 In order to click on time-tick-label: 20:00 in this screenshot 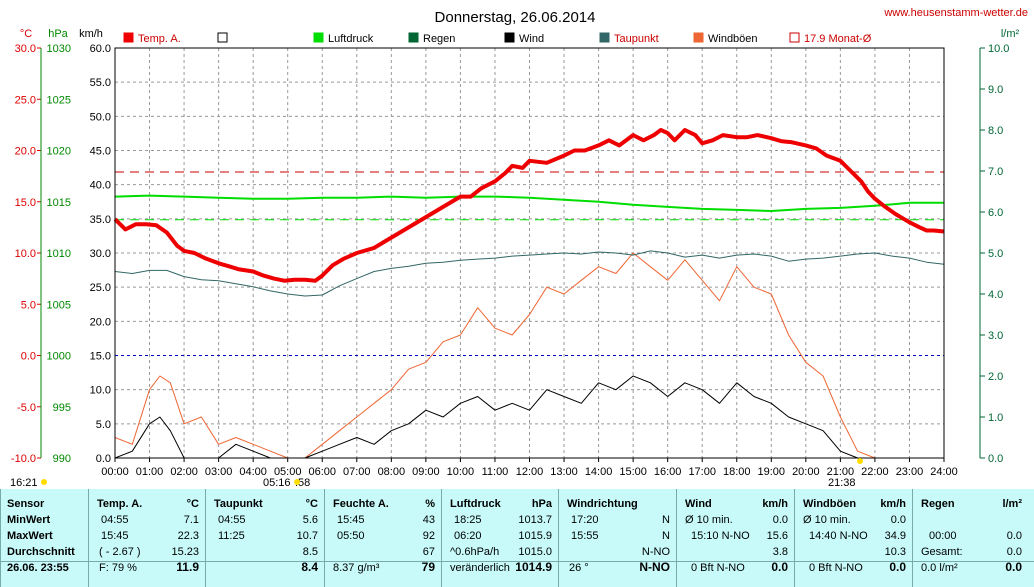, I will do `click(806, 472)`.